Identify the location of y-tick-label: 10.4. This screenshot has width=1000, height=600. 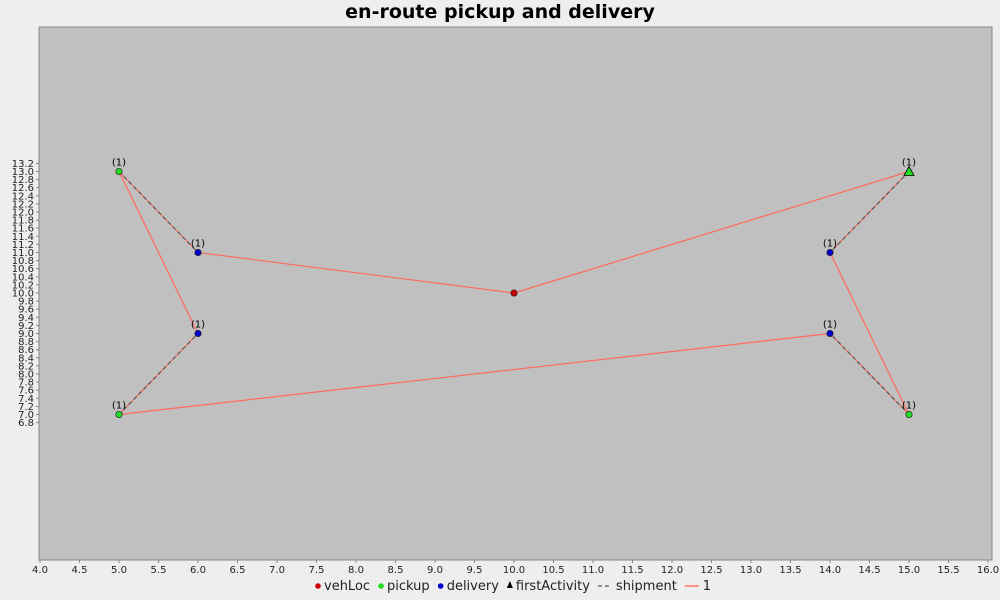
(23, 277).